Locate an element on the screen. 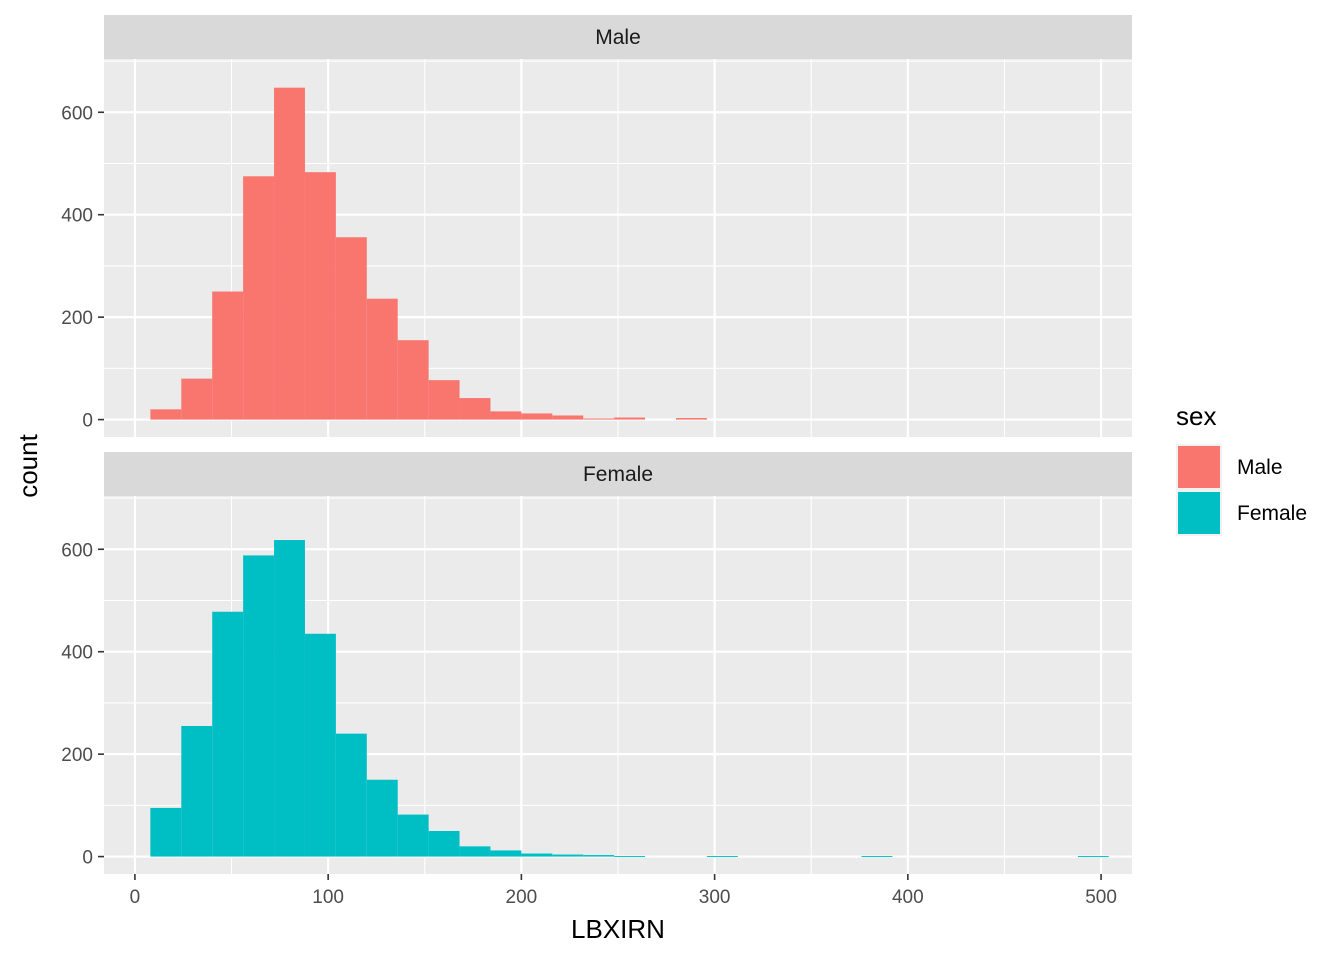 The width and height of the screenshot is (1344, 965). legend: sex Male Female is located at coordinates (1241, 468).